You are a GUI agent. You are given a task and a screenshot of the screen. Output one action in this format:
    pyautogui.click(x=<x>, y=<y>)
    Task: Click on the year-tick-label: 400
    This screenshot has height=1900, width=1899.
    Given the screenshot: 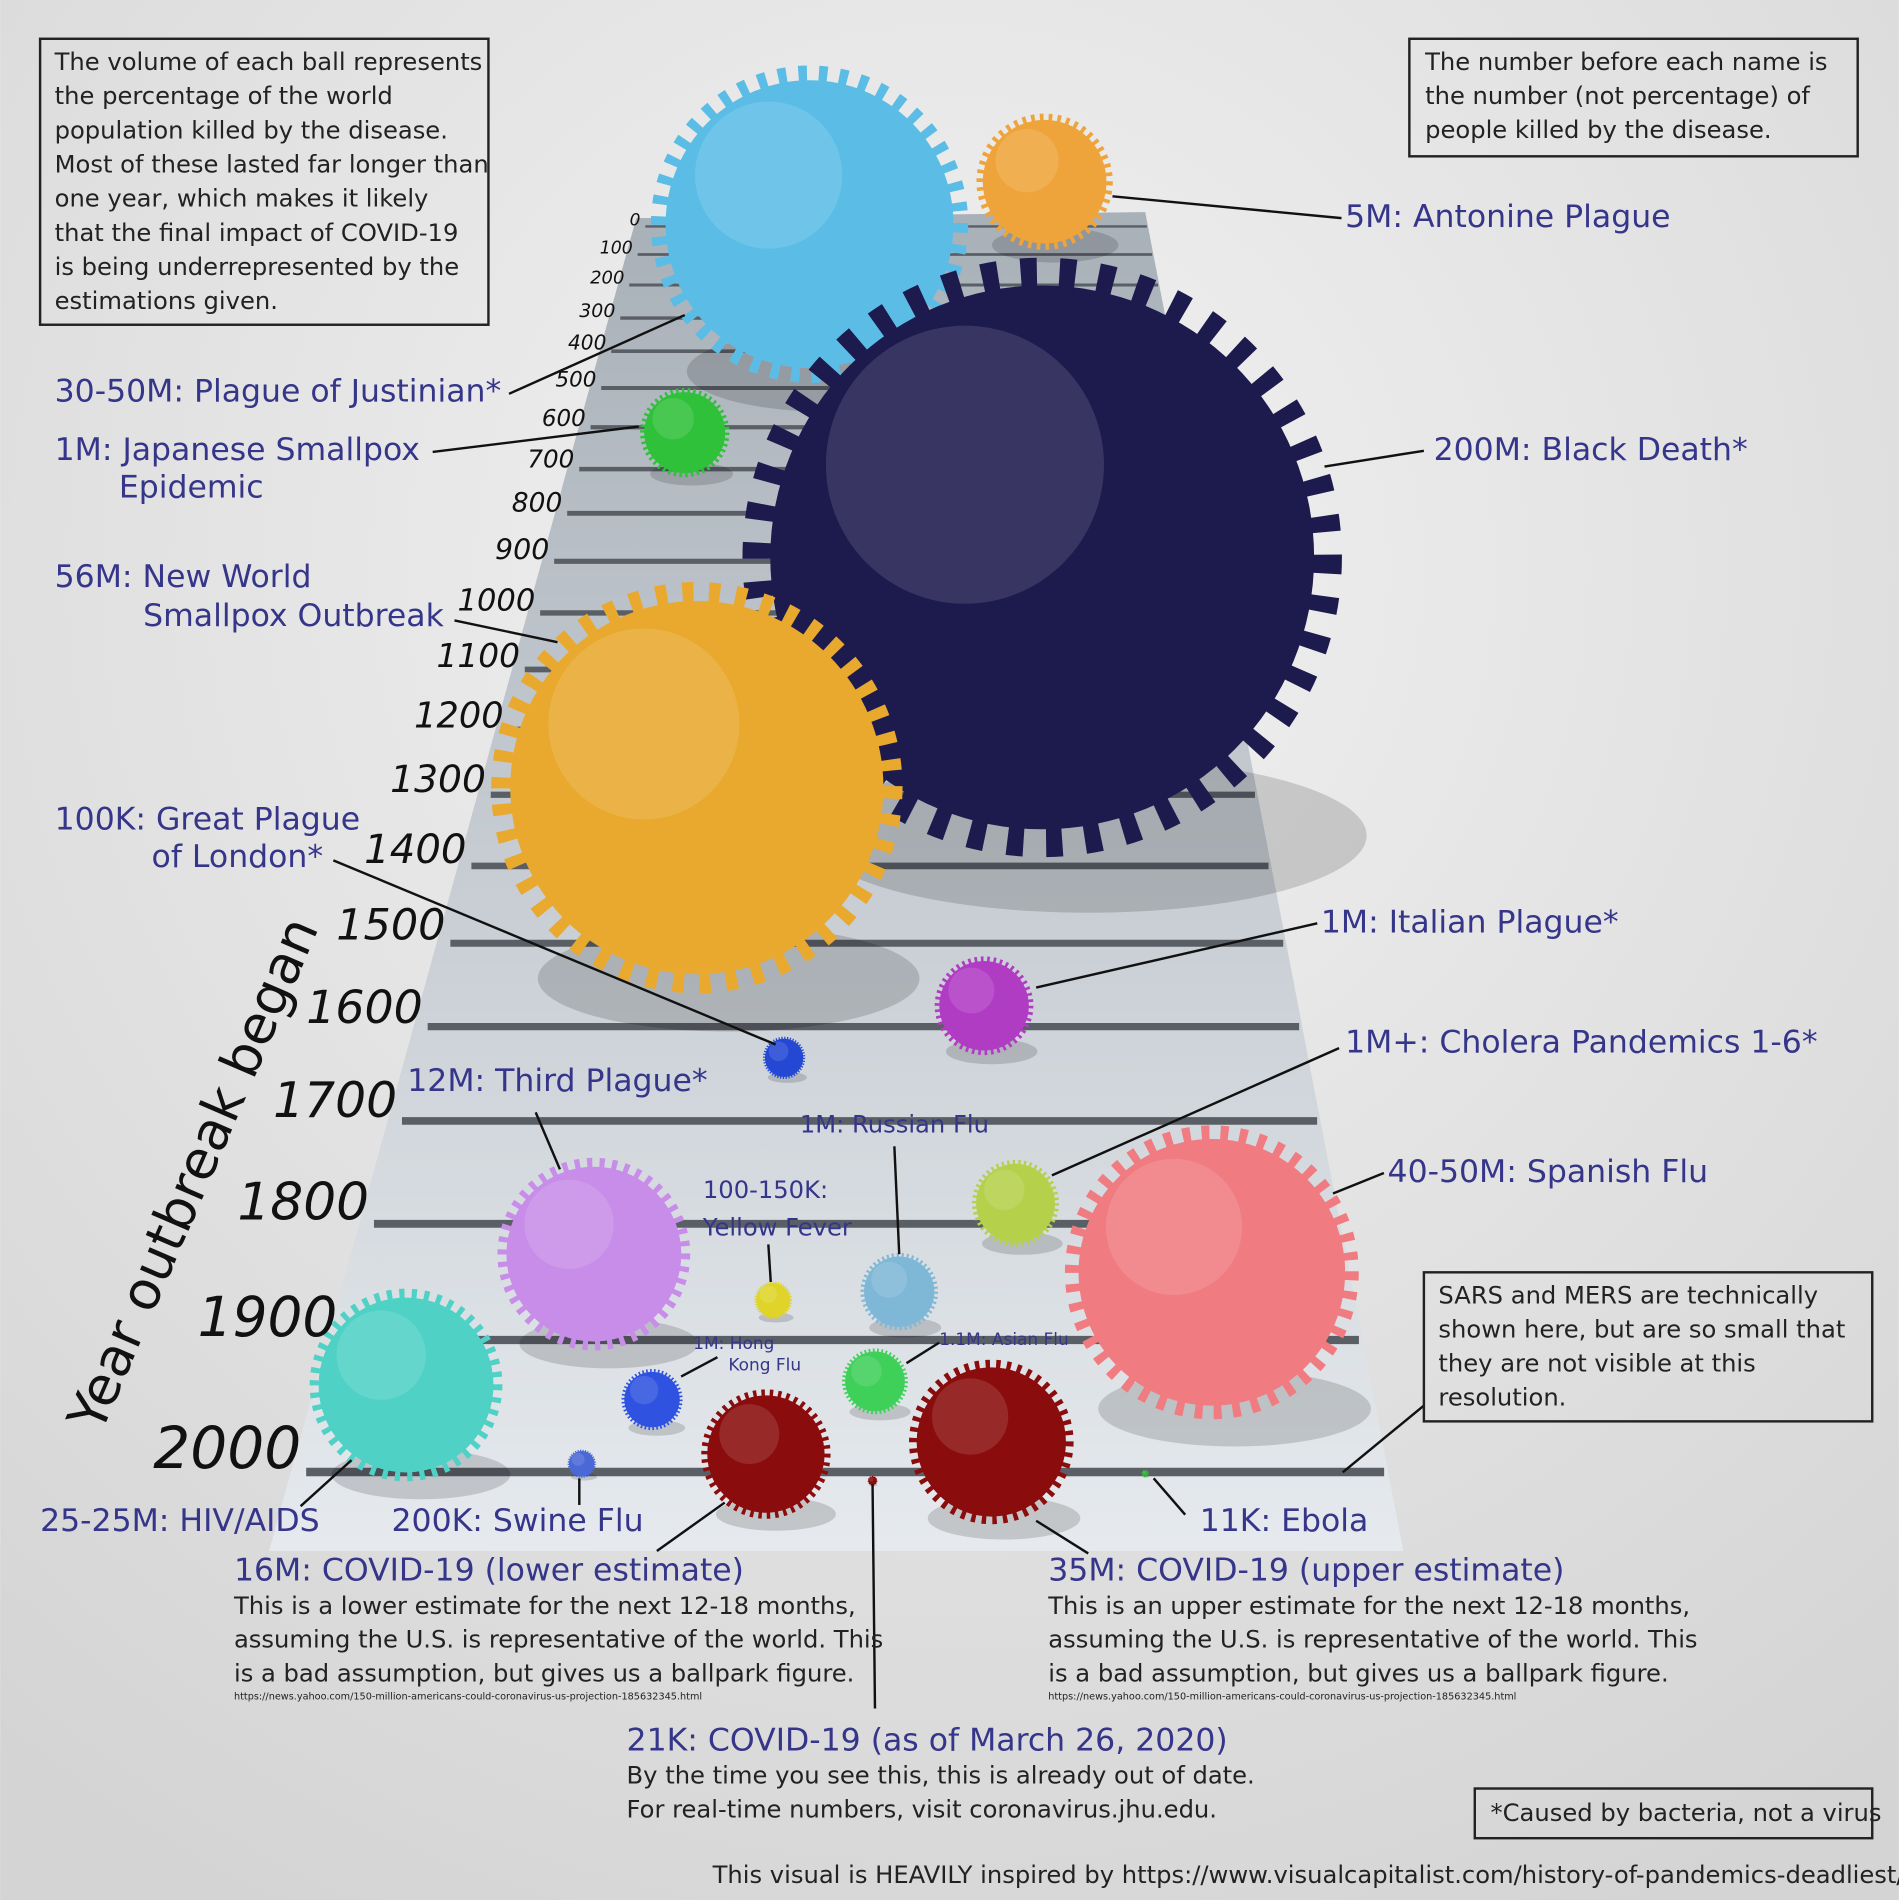 What is the action you would take?
    pyautogui.click(x=587, y=343)
    